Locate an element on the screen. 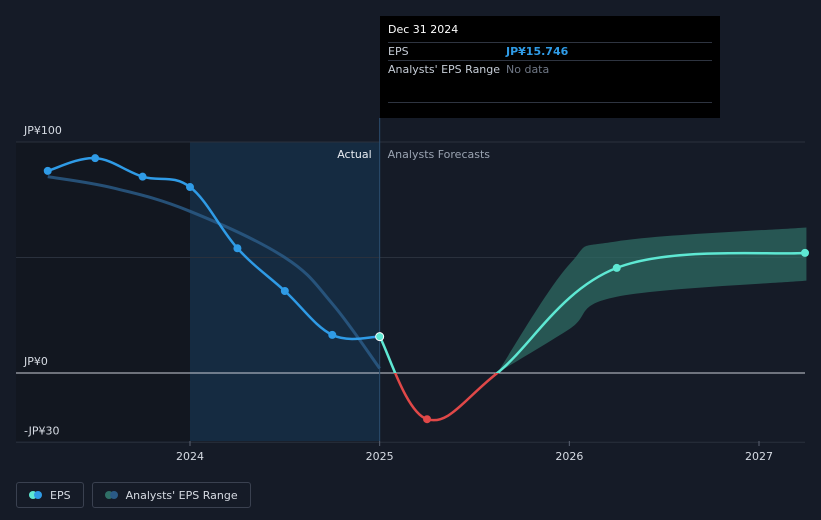  legend-item-range: Analysts' EPS Range is located at coordinates (171, 495).